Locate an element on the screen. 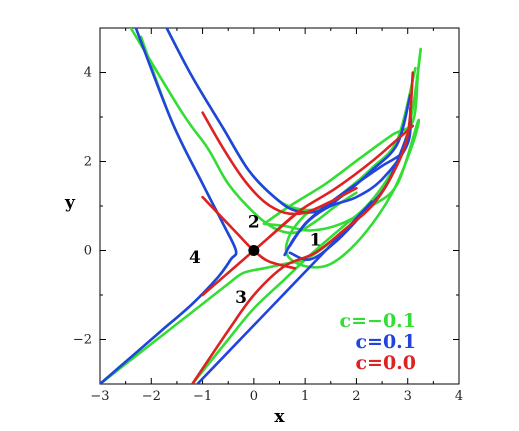  y-tick-label: 0 is located at coordinates (88, 251).